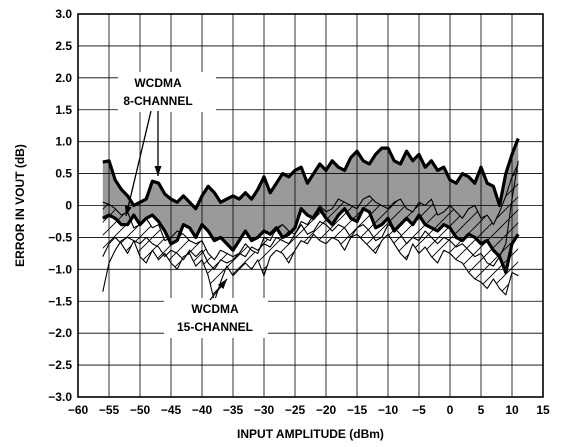  Describe the element at coordinates (63, 174) in the screenshot. I see `y-tick-label: 0.5` at that location.